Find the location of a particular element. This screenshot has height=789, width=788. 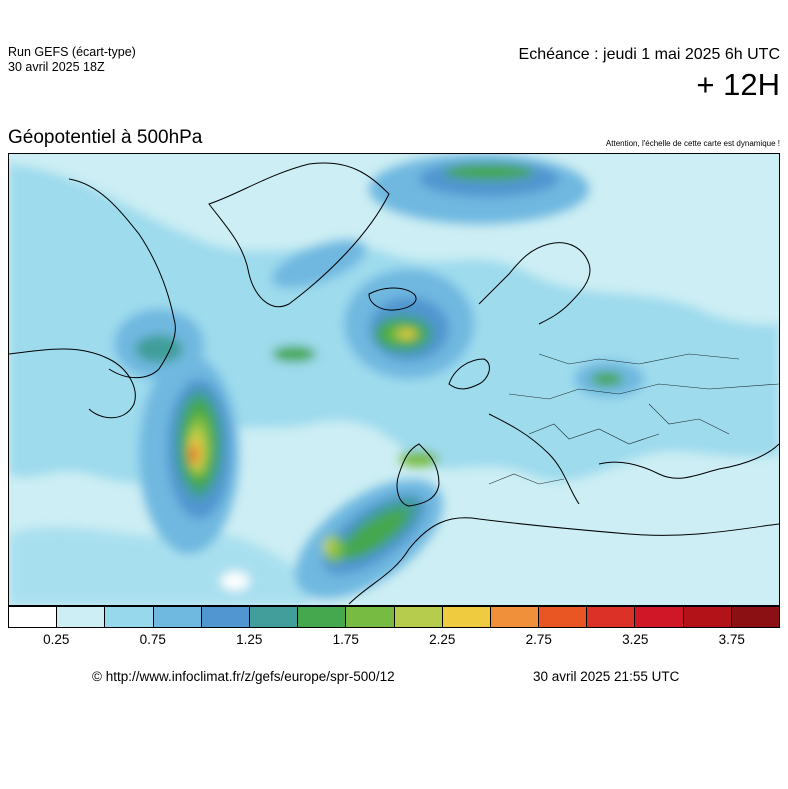

borders is located at coordinates (633, 419).